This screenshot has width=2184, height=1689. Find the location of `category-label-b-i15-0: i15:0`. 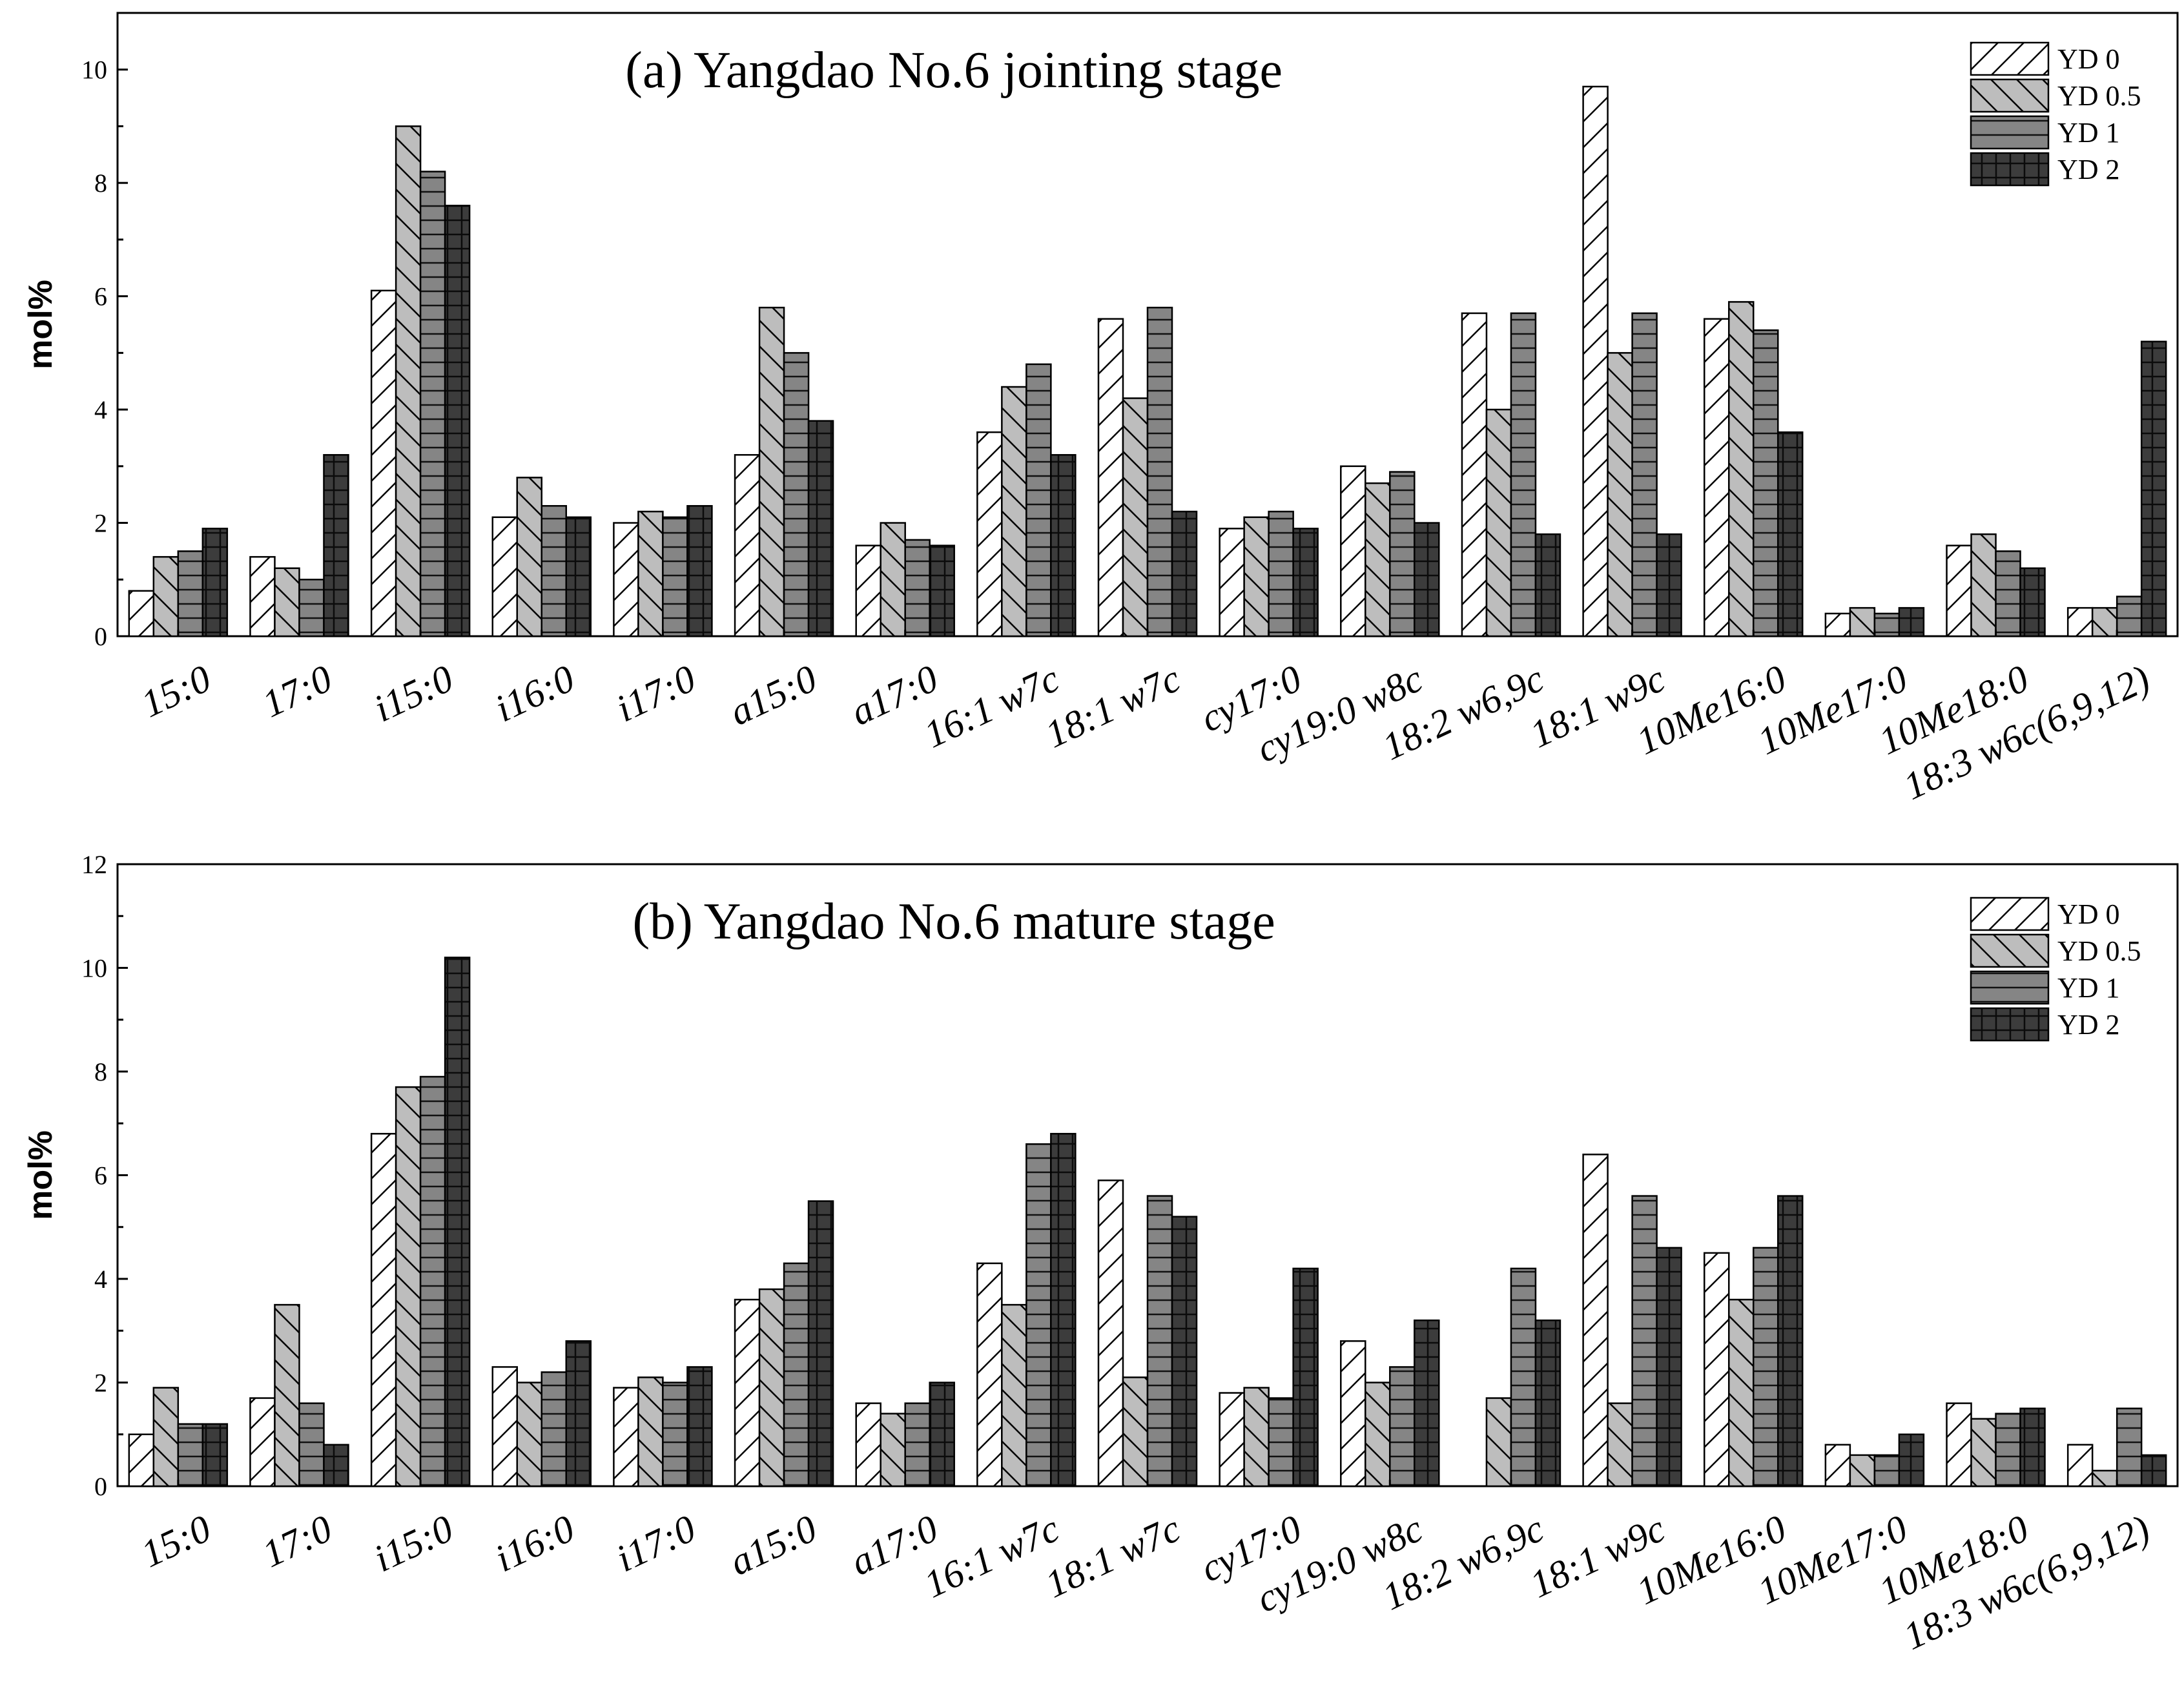

category-label-b-i15-0: i15:0 is located at coordinates (413, 1543).